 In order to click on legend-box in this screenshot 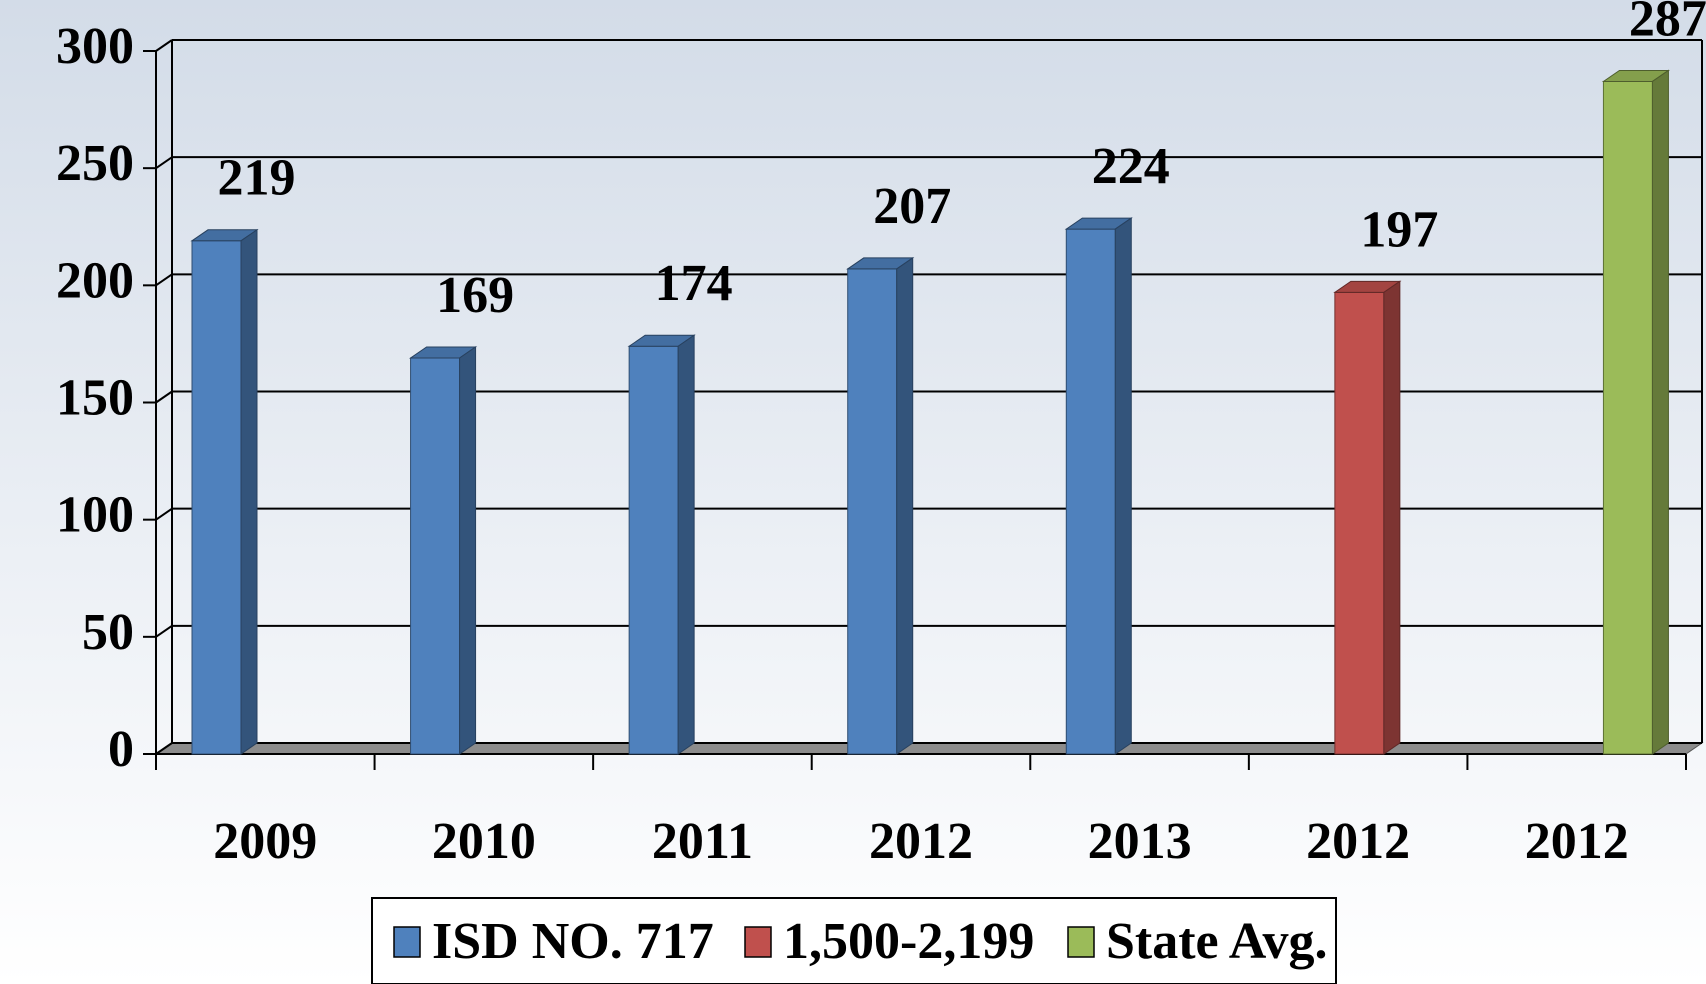, I will do `click(854, 940)`.